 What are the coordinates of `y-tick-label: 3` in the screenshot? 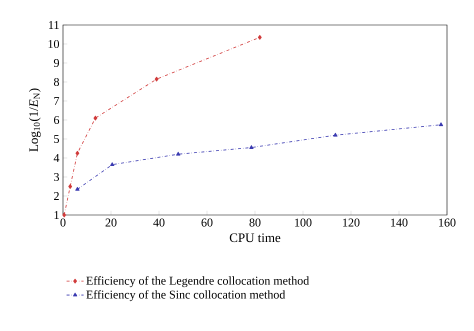 It's located at (57, 177).